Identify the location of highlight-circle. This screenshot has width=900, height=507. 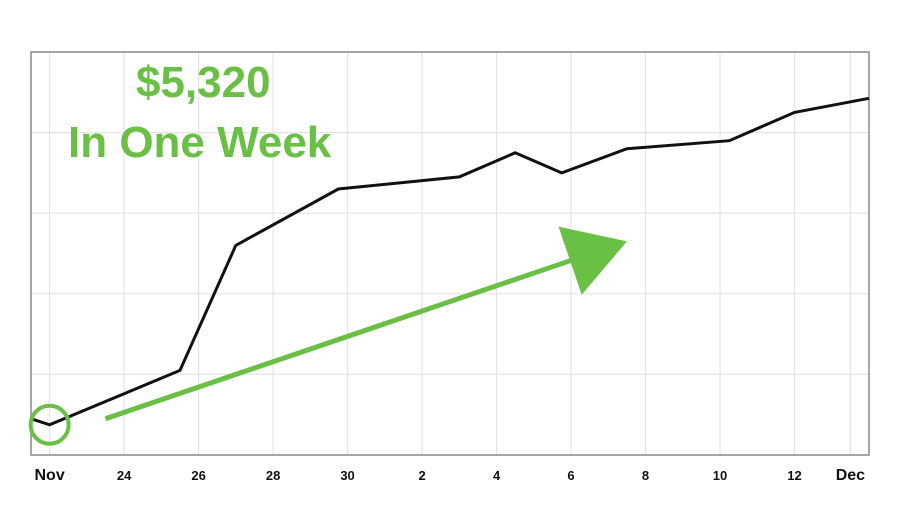
(49, 424).